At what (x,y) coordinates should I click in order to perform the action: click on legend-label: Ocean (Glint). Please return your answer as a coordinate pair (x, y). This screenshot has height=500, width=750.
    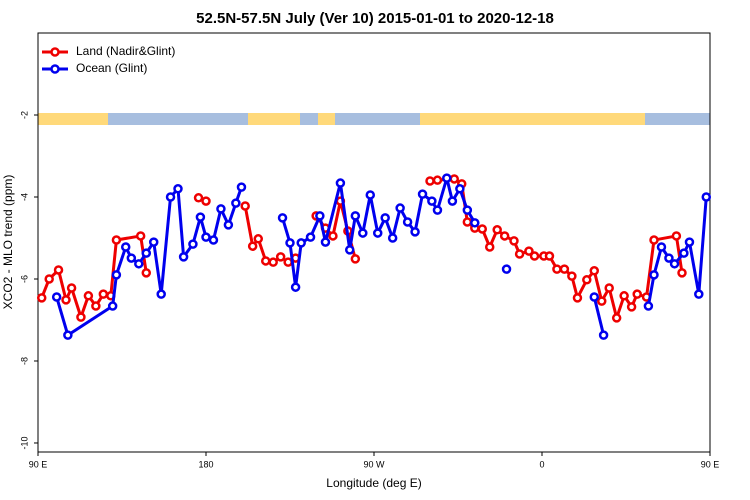
    Looking at the image, I should click on (111, 68).